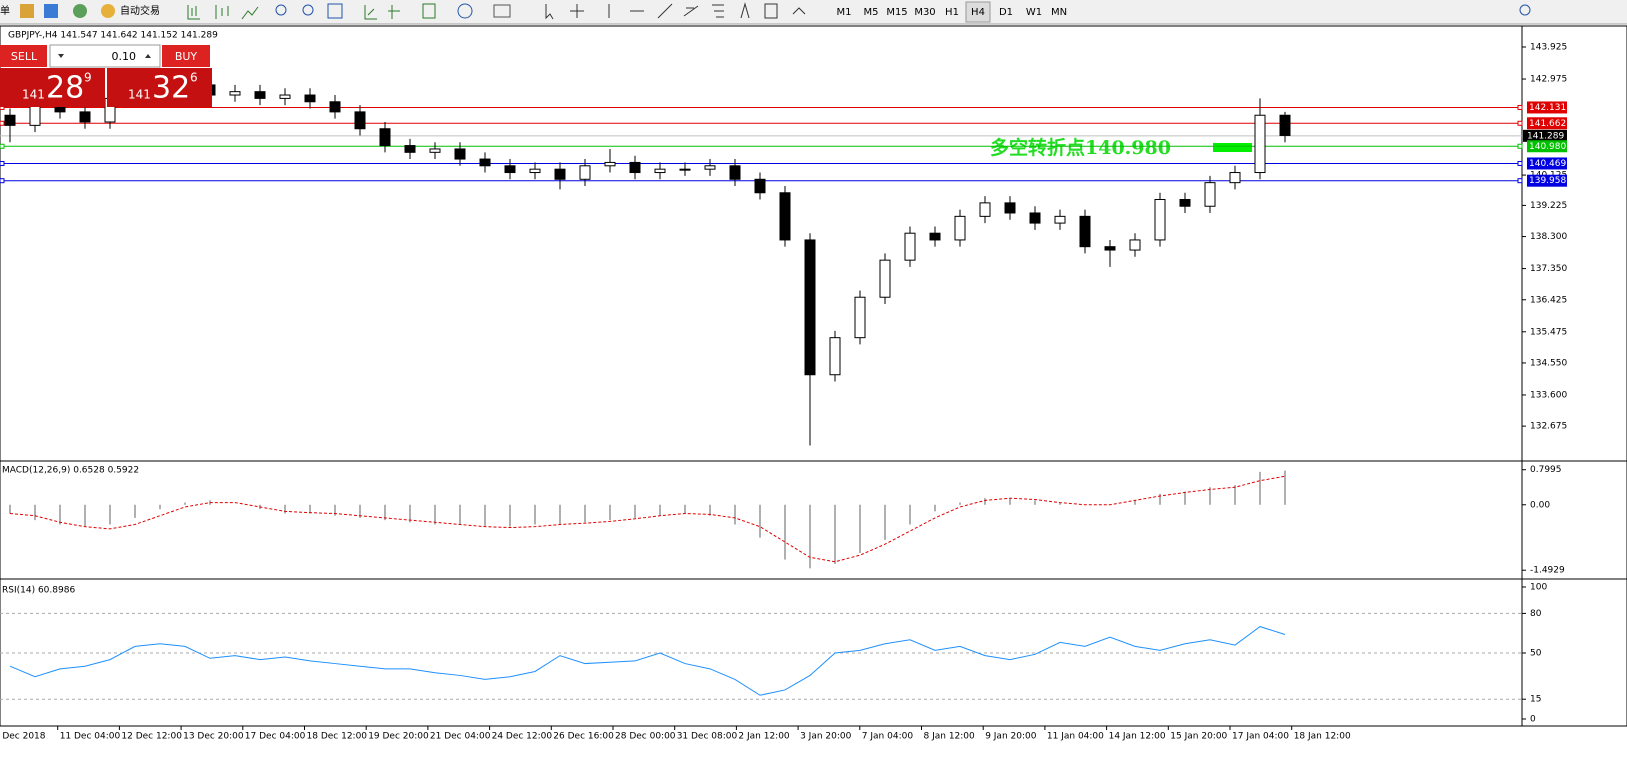 The width and height of the screenshot is (1627, 774). Describe the element at coordinates (896, 12) in the screenshot. I see `timeframe-button: M15` at that location.